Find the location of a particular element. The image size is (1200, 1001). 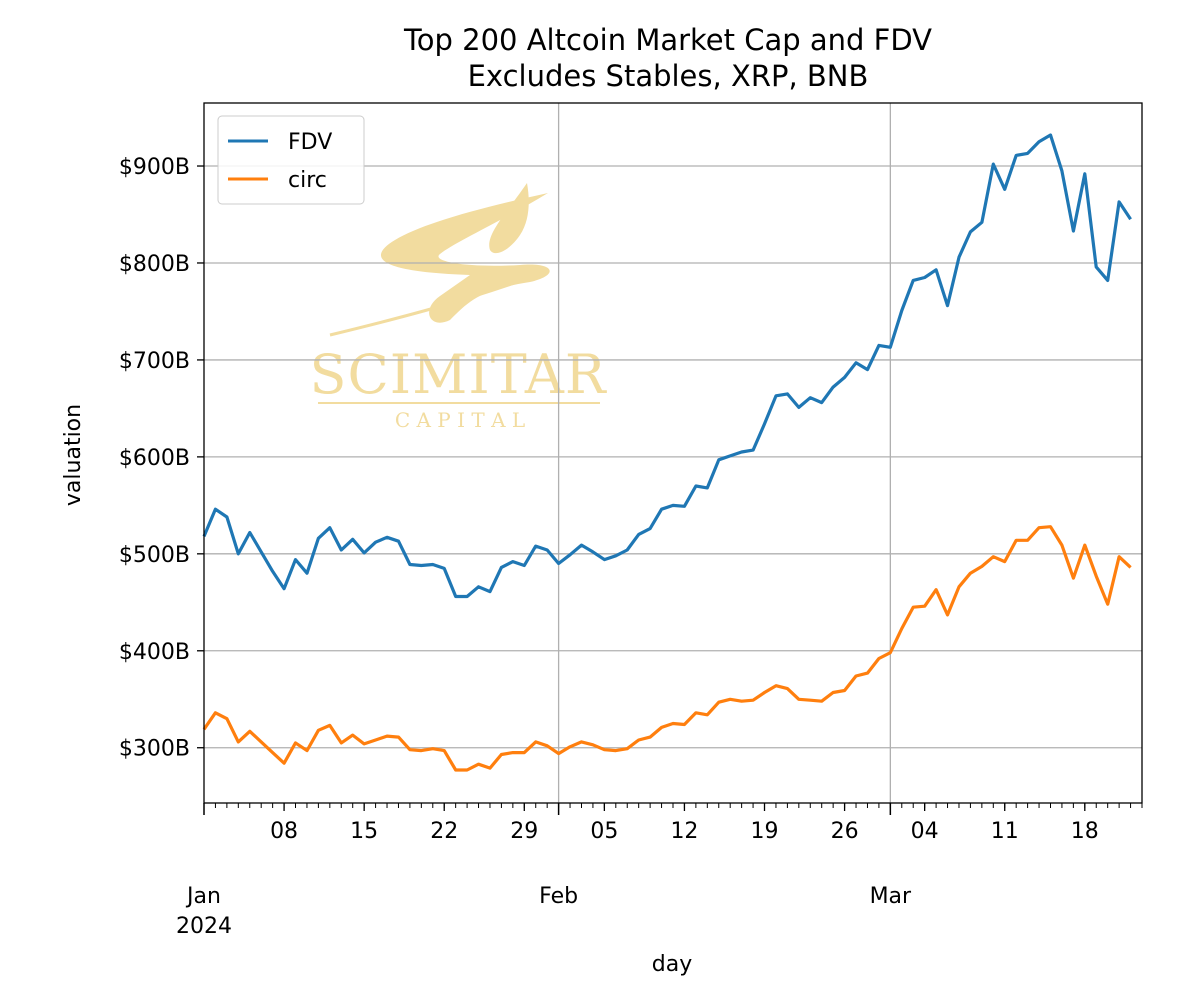

y-axis: $300B $400B $500B $600B $700B $800B $900B is located at coordinates (161, 458).